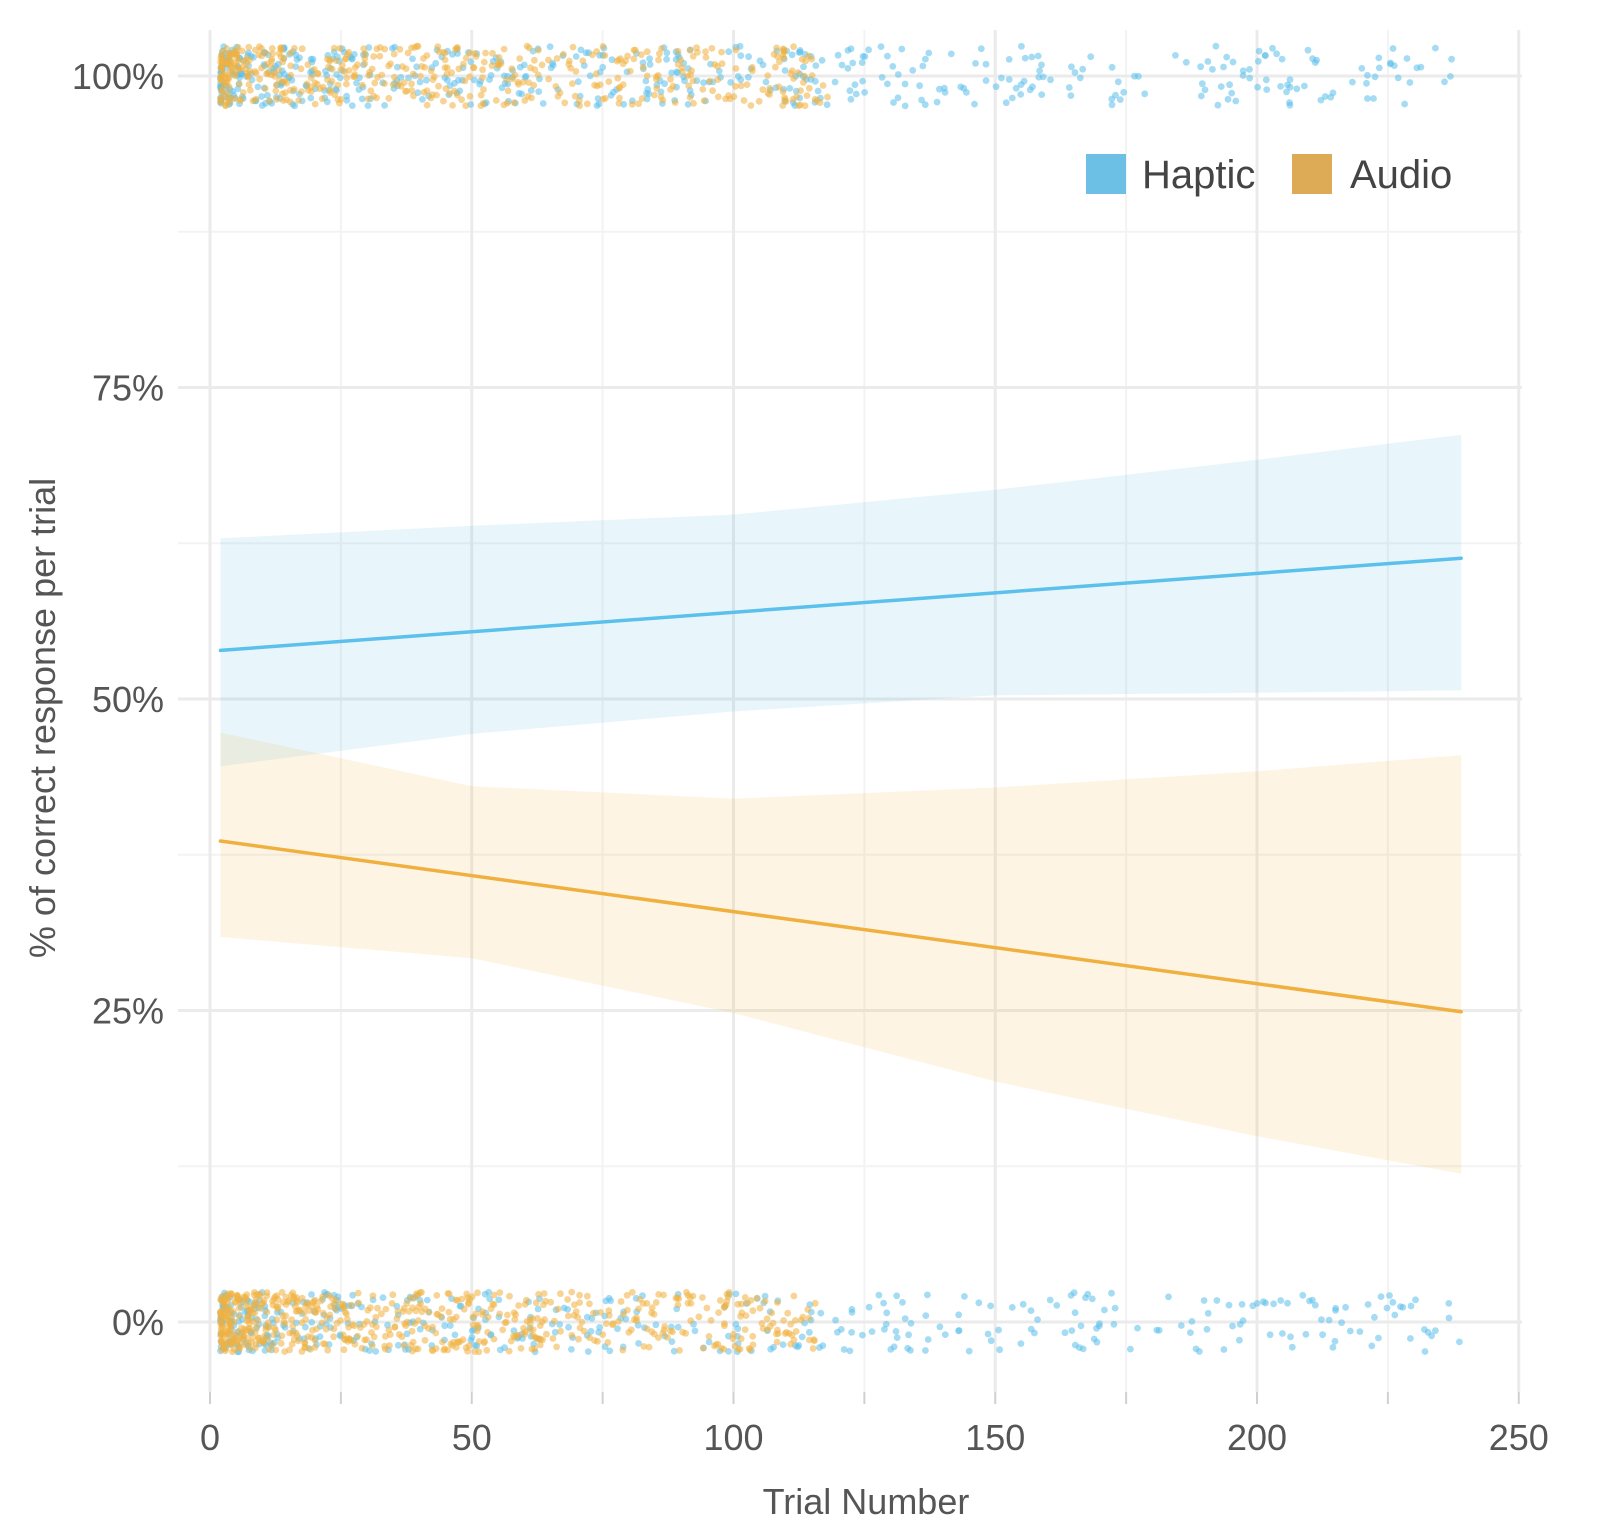  What do you see at coordinates (733, 1437) in the screenshot?
I see `x-tick-label: 100` at bounding box center [733, 1437].